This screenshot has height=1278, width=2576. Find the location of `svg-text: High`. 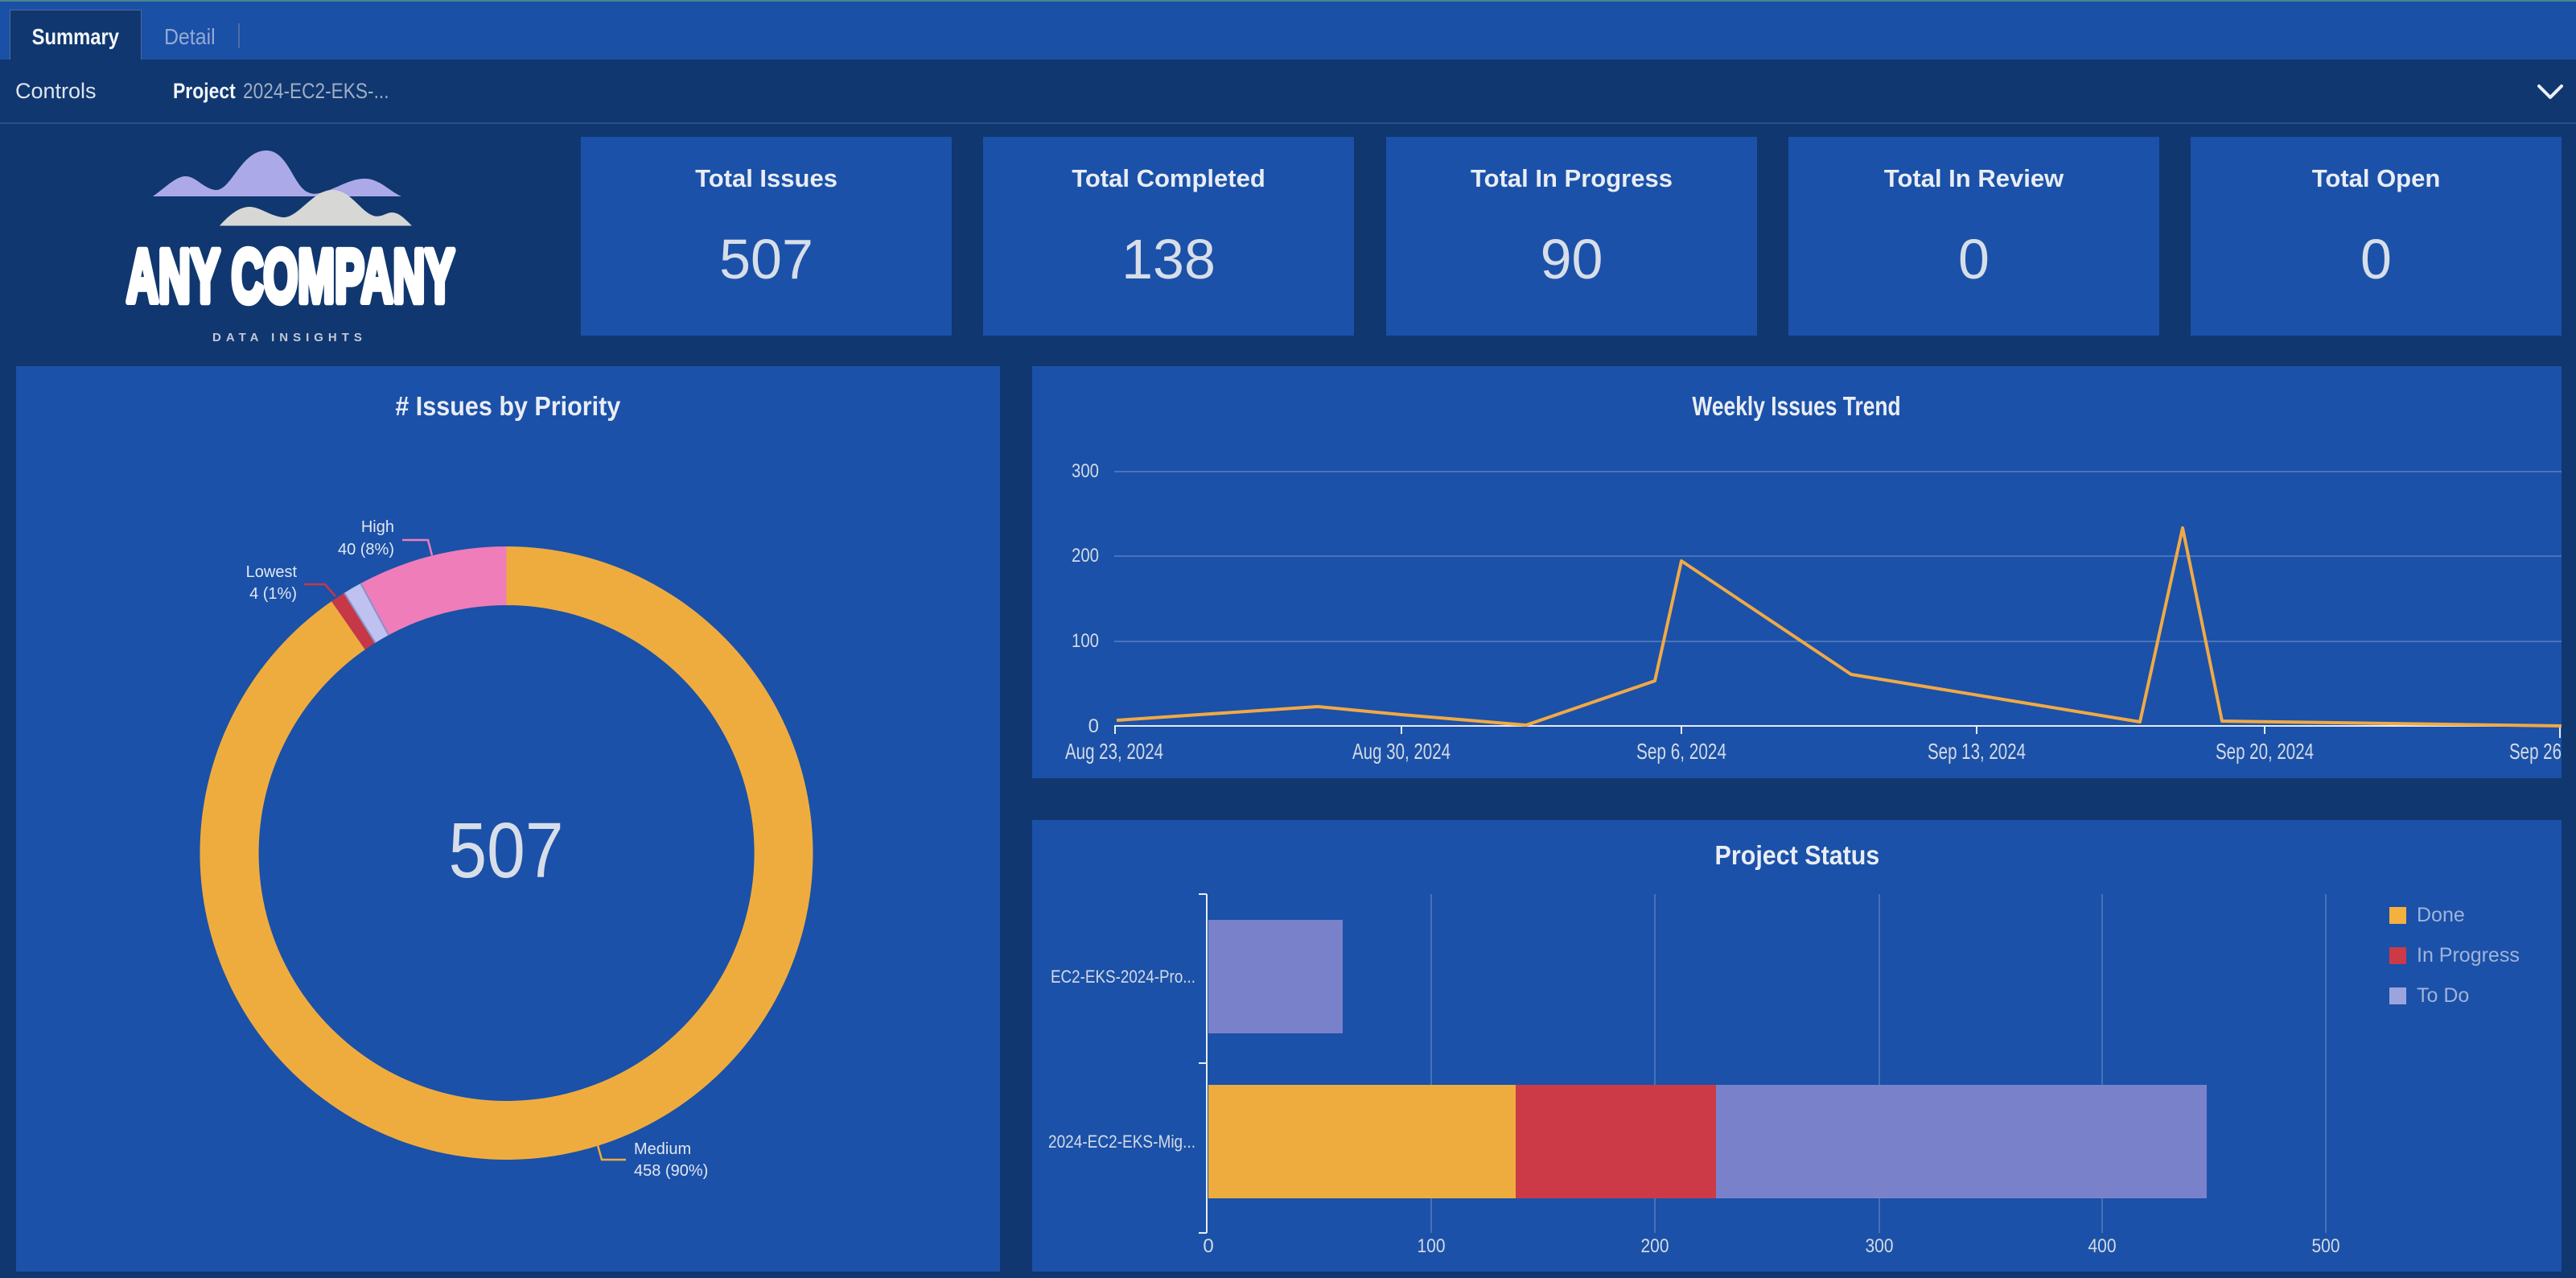

svg-text: High is located at coordinates (377, 527).